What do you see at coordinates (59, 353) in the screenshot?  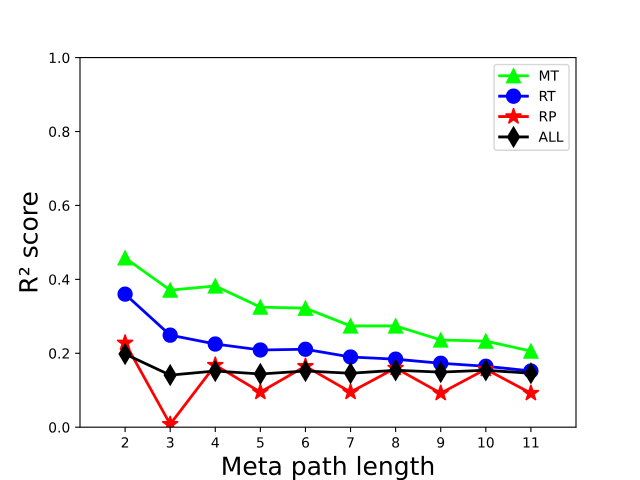 I see `y-tick-label: 0.2` at bounding box center [59, 353].